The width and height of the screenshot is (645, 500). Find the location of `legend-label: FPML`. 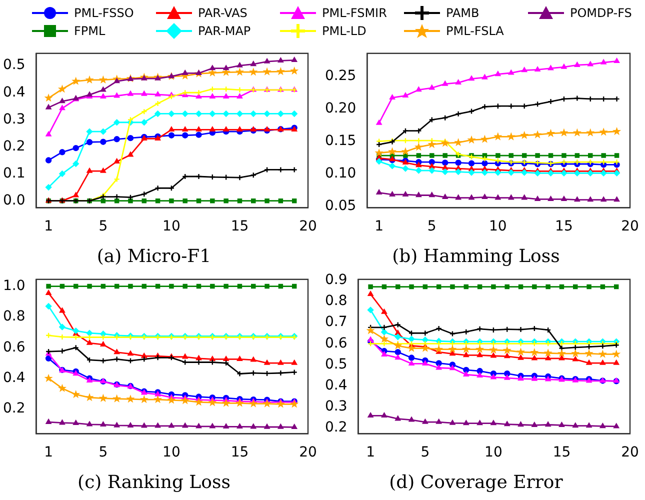

legend-label: FPML is located at coordinates (90, 31).